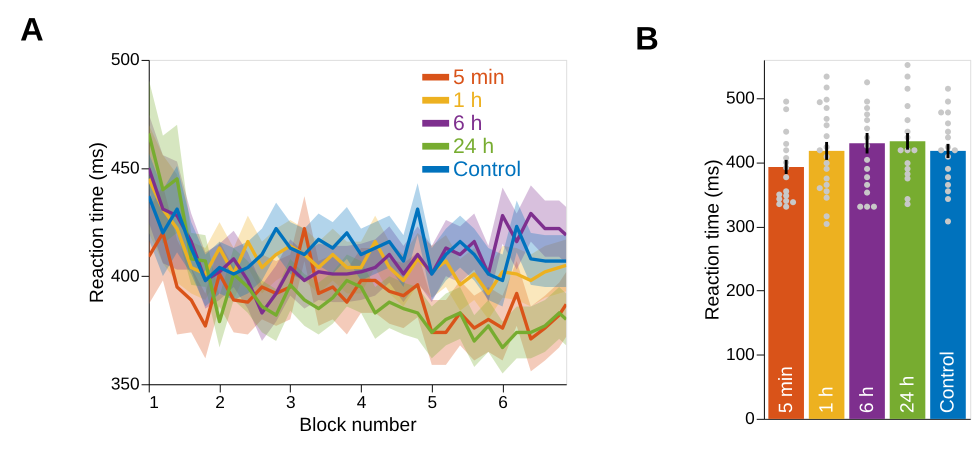 This screenshot has height=456, width=976. I want to click on category-label: 5 min, so click(786, 390).